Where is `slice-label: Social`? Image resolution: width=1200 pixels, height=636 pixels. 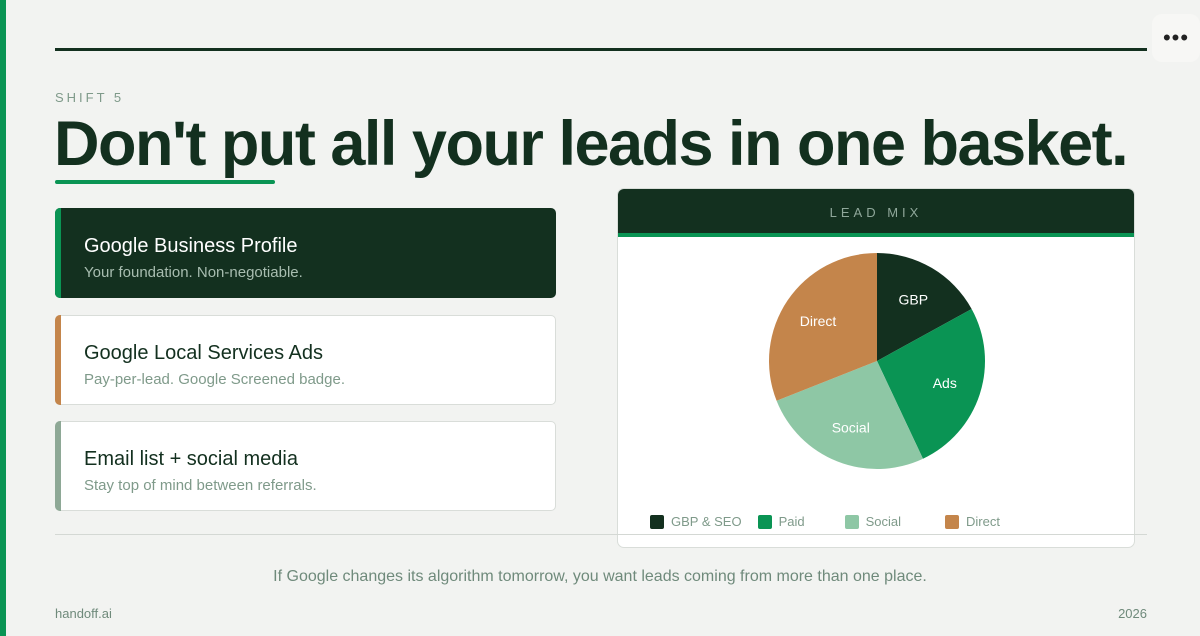
slice-label: Social is located at coordinates (851, 427).